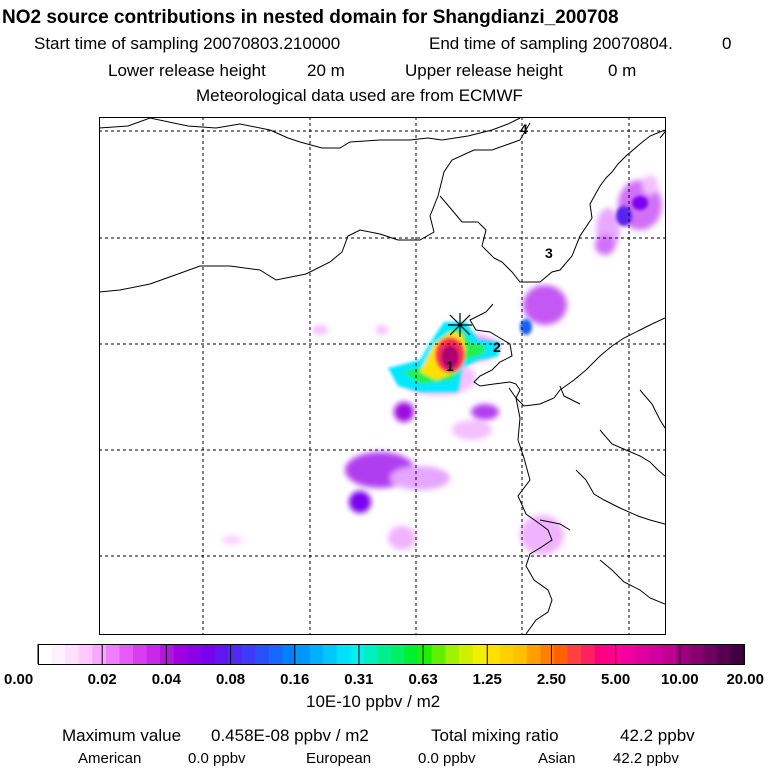 The height and width of the screenshot is (769, 768). Describe the element at coordinates (358, 679) in the screenshot. I see `colorbar-tick-label: 0.31` at that location.